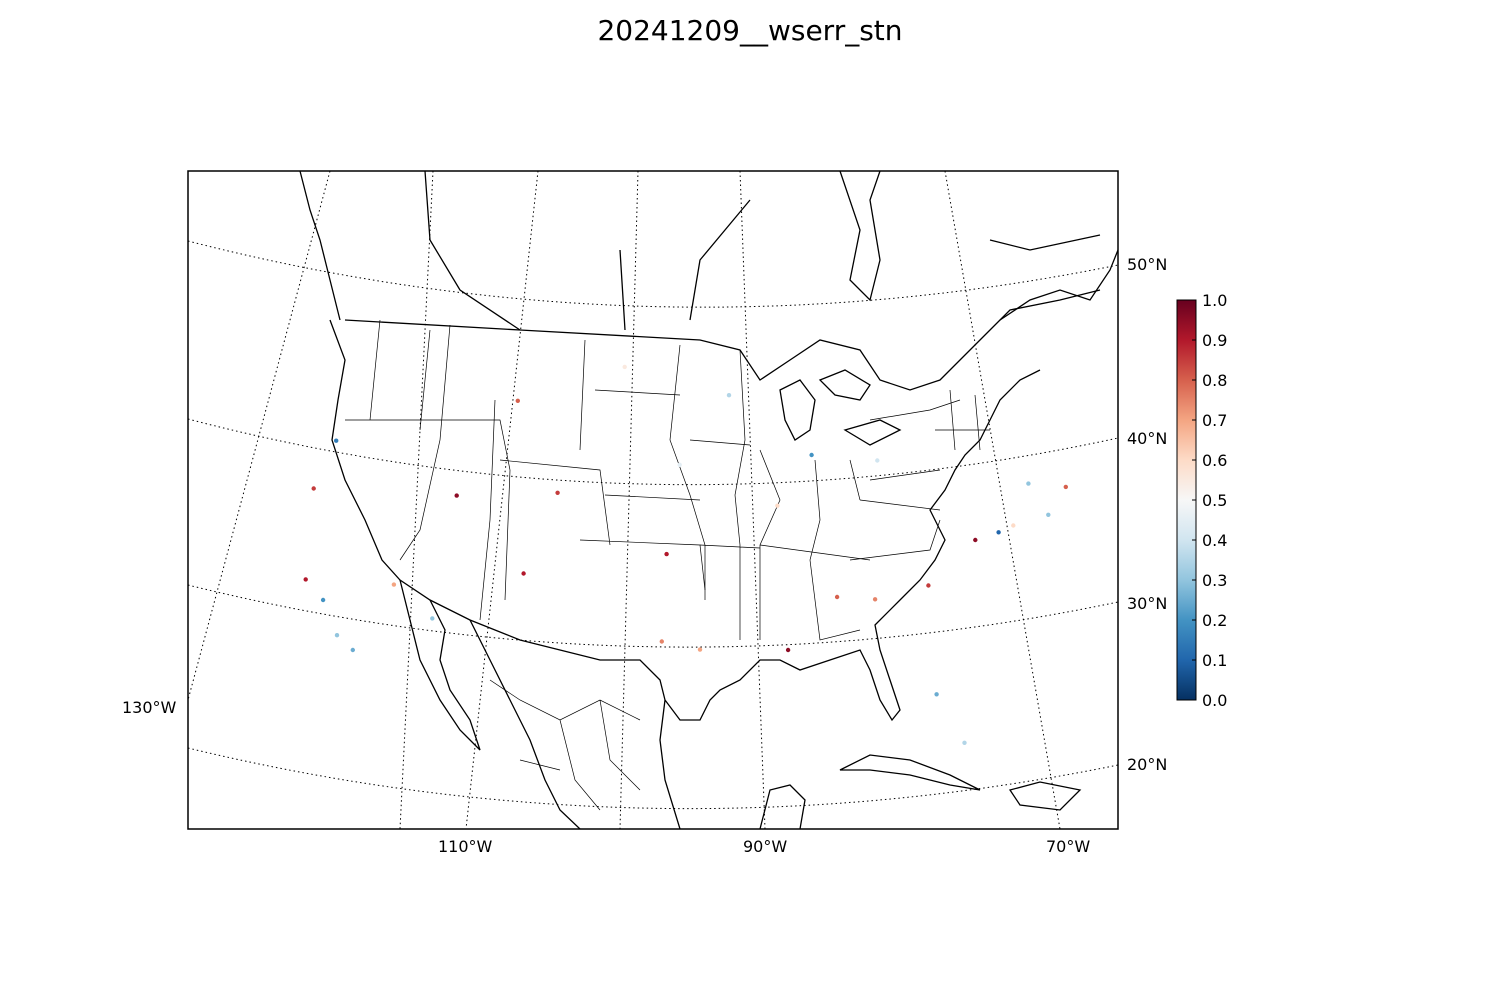 The height and width of the screenshot is (1000, 1500). I want to click on meridian-80w, so click(1002, 500).